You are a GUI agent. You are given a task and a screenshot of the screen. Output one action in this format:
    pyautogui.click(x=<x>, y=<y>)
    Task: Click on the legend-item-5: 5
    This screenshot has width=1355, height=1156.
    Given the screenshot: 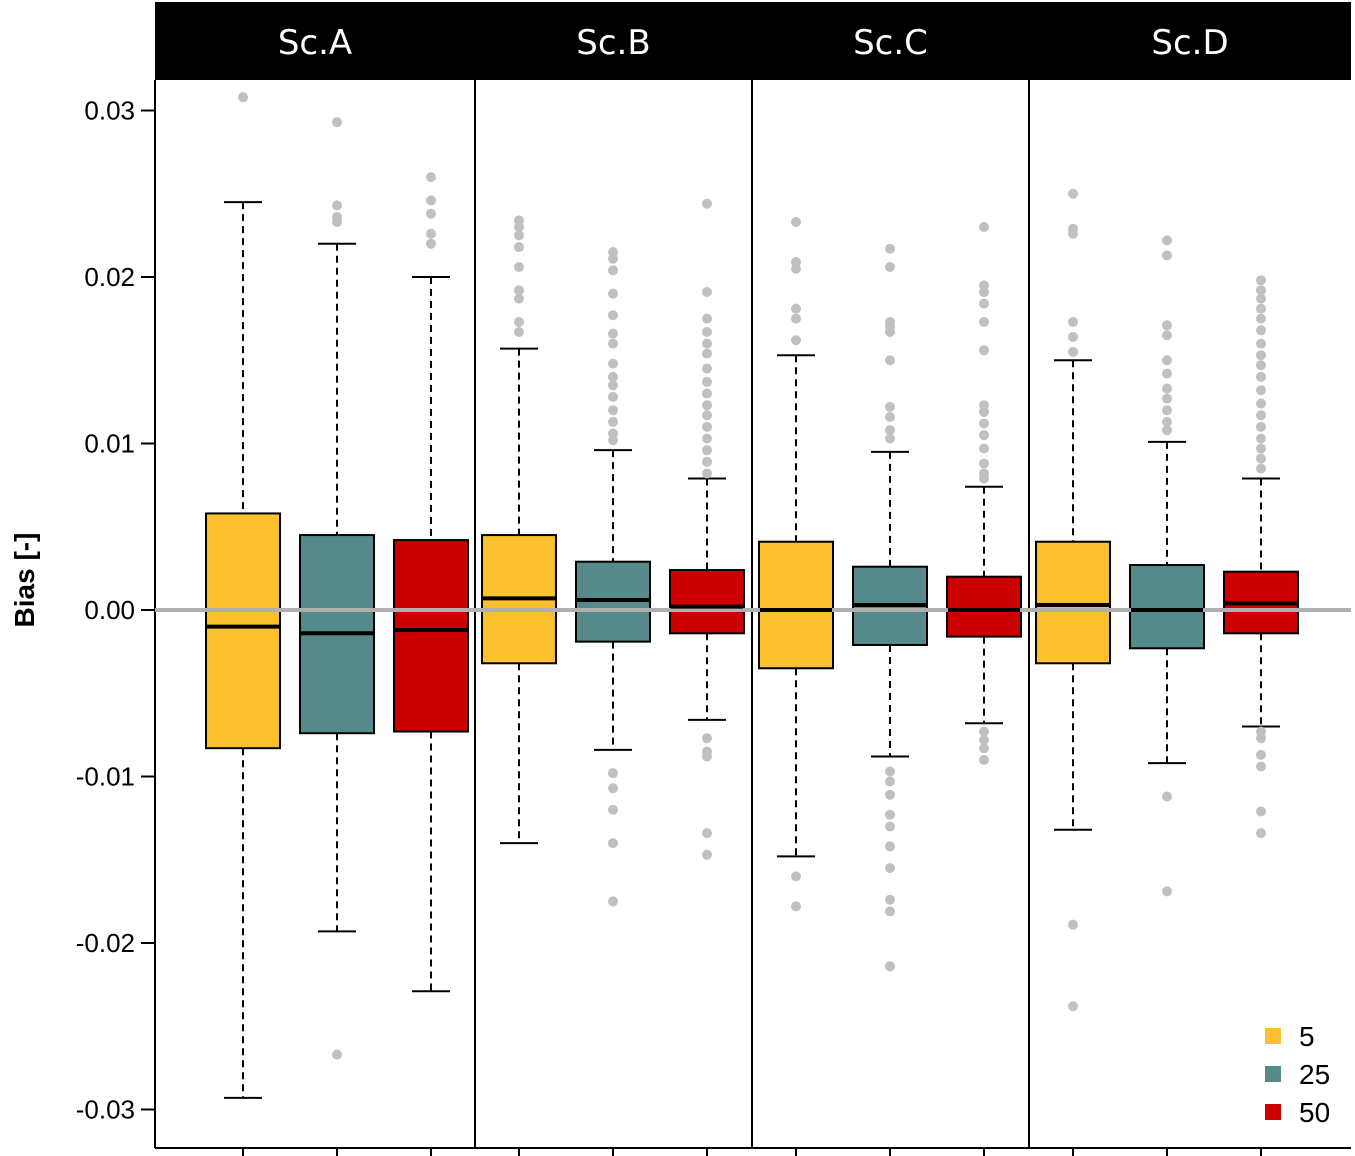 What is the action you would take?
    pyautogui.click(x=1290, y=1036)
    